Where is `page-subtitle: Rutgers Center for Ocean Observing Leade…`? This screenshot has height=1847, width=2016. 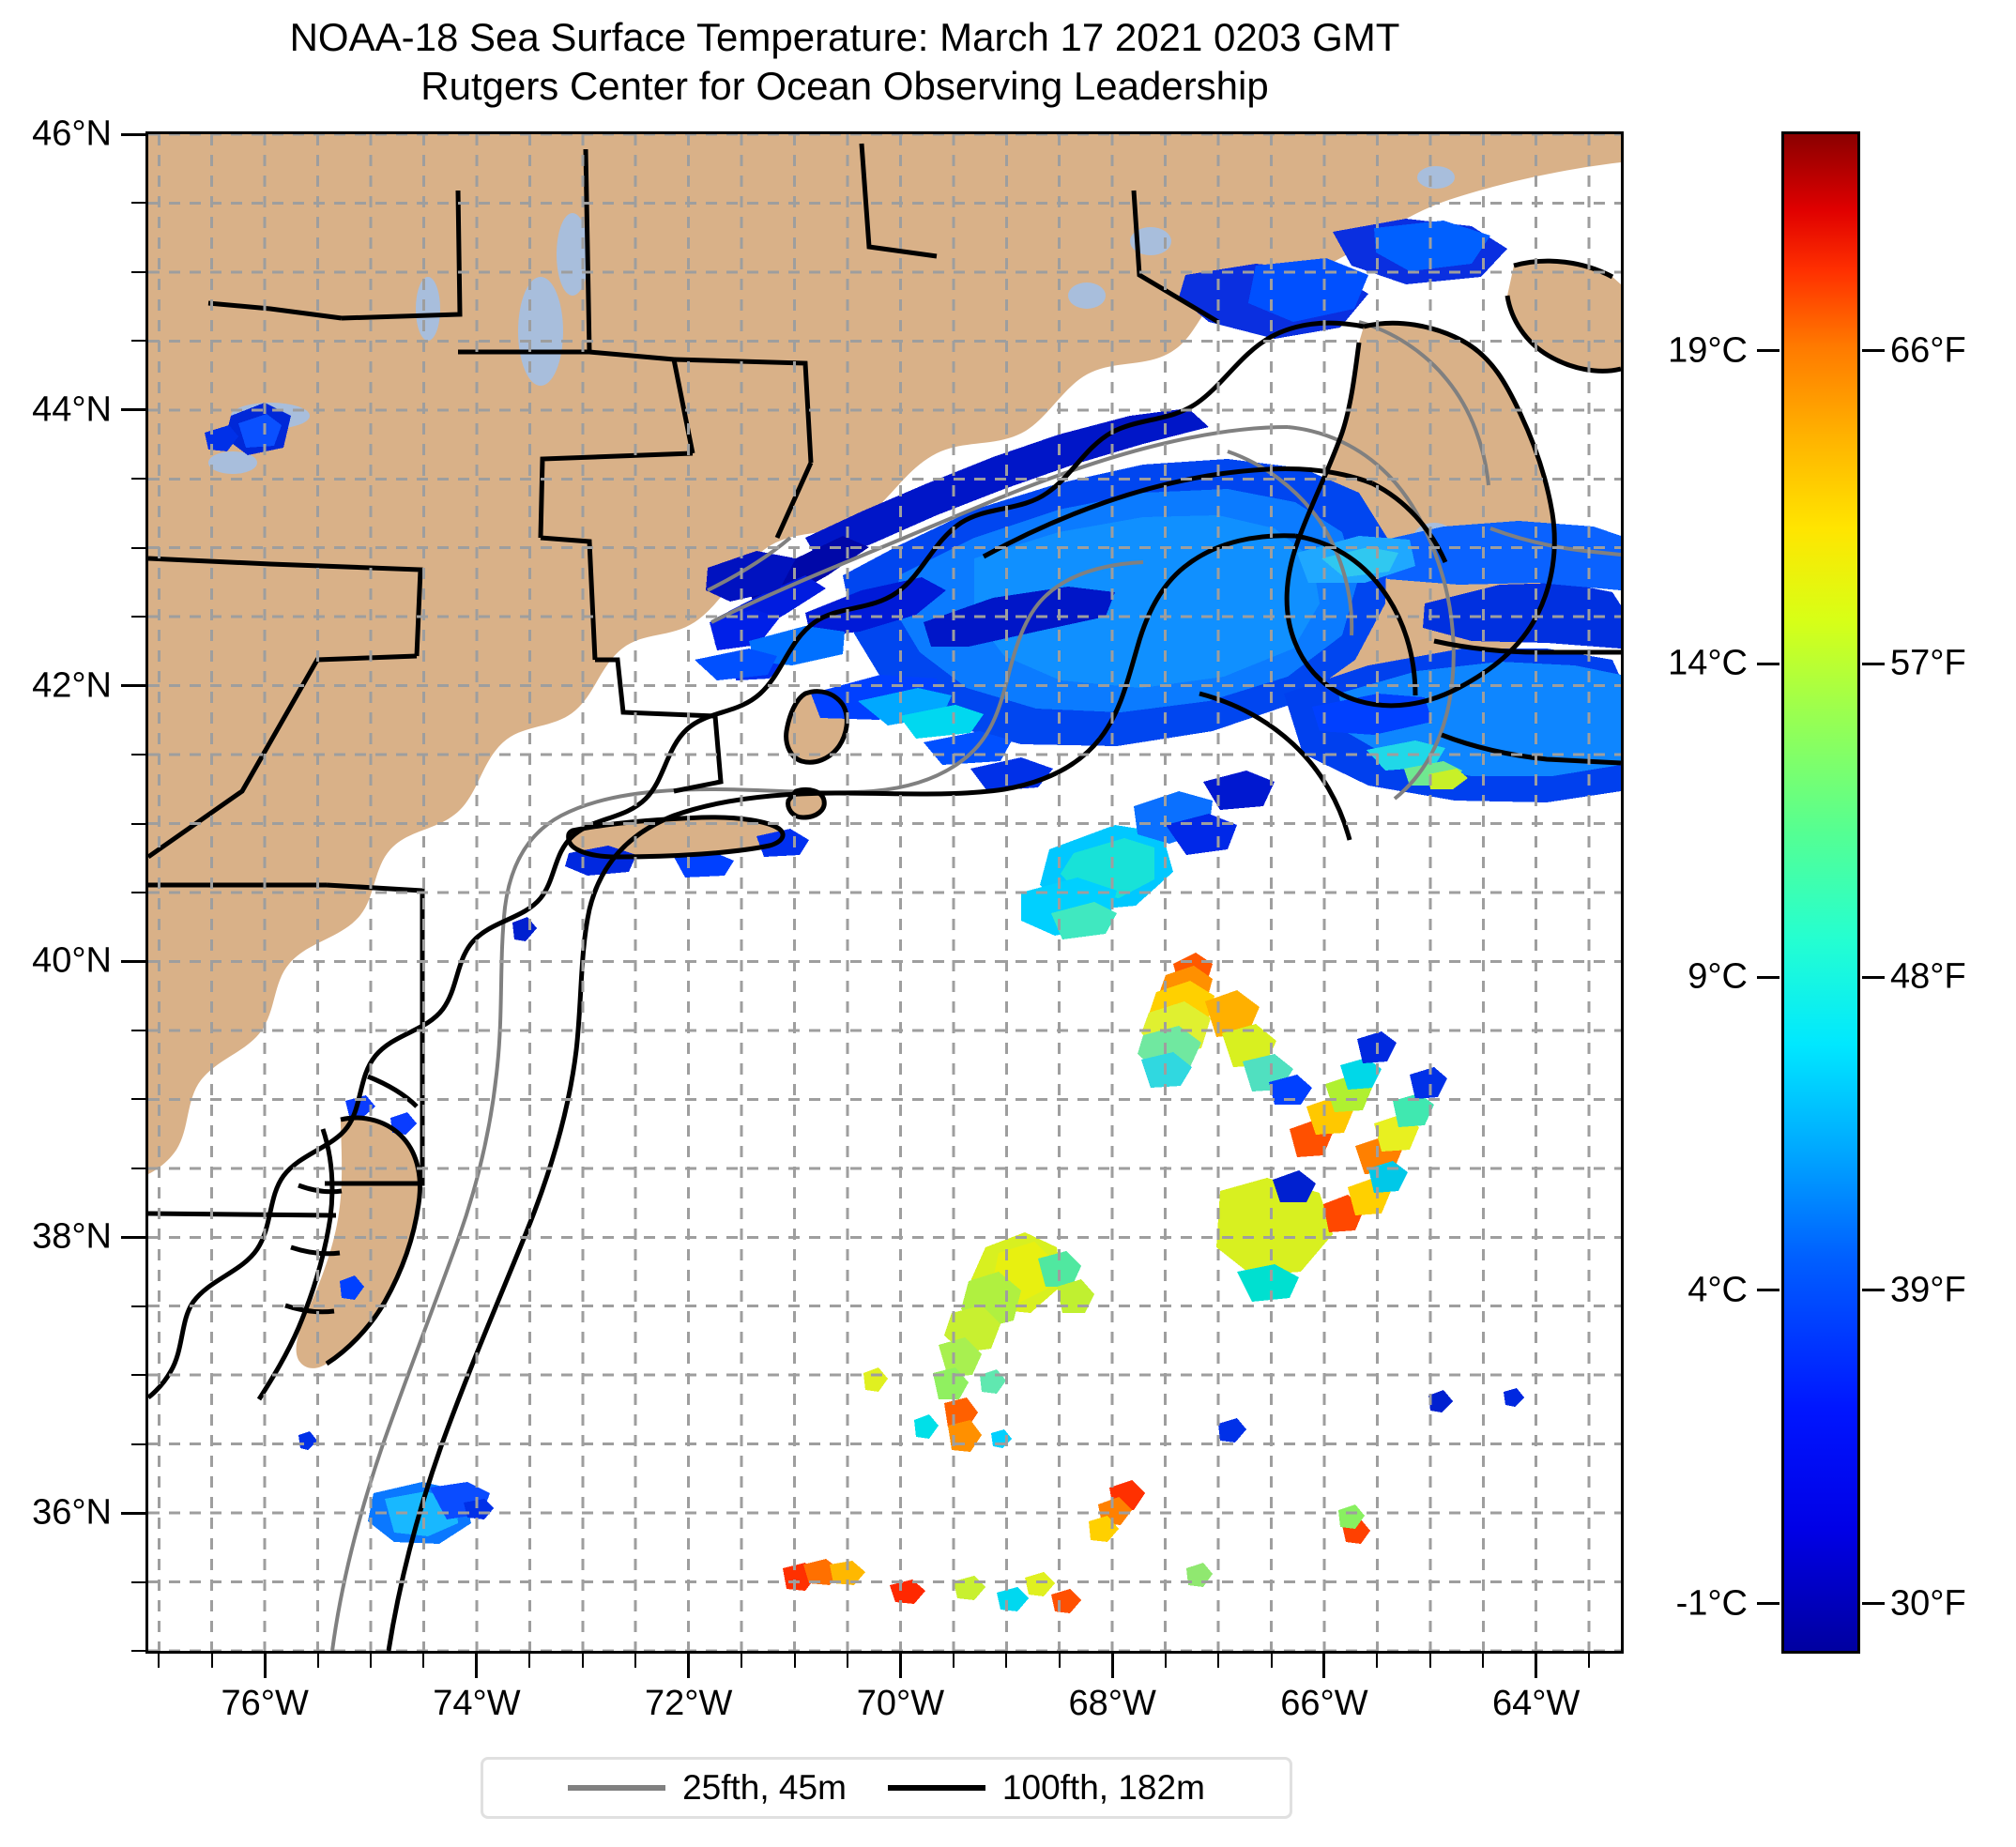 page-subtitle: Rutgers Center for Ocean Observing Leade… is located at coordinates (844, 86).